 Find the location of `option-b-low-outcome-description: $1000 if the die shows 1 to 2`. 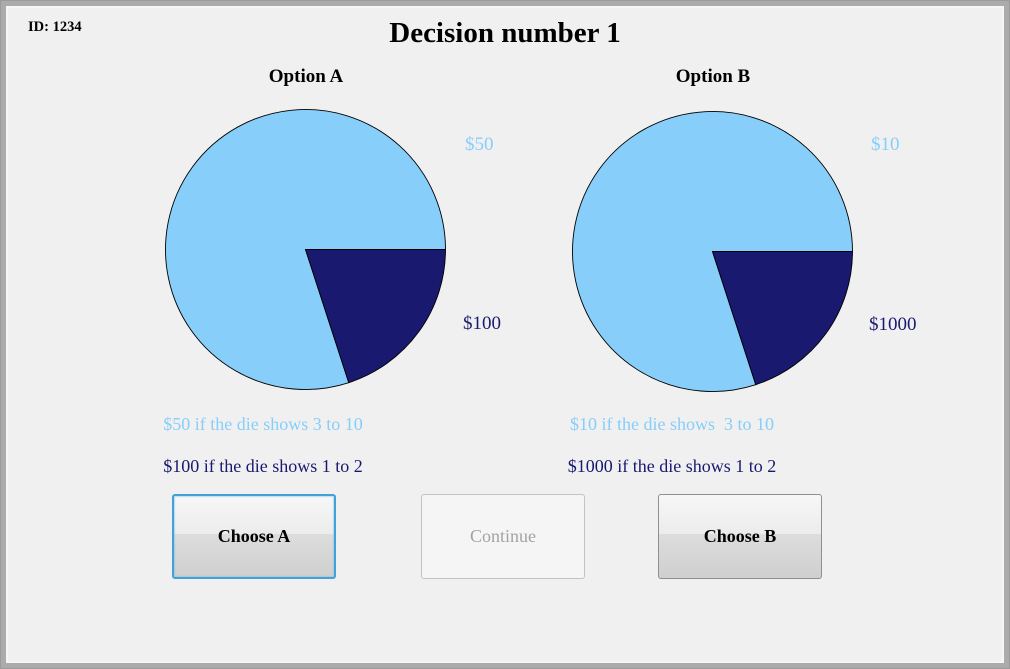

option-b-low-outcome-description: $1000 if the die shows 1 to 2 is located at coordinates (672, 466).